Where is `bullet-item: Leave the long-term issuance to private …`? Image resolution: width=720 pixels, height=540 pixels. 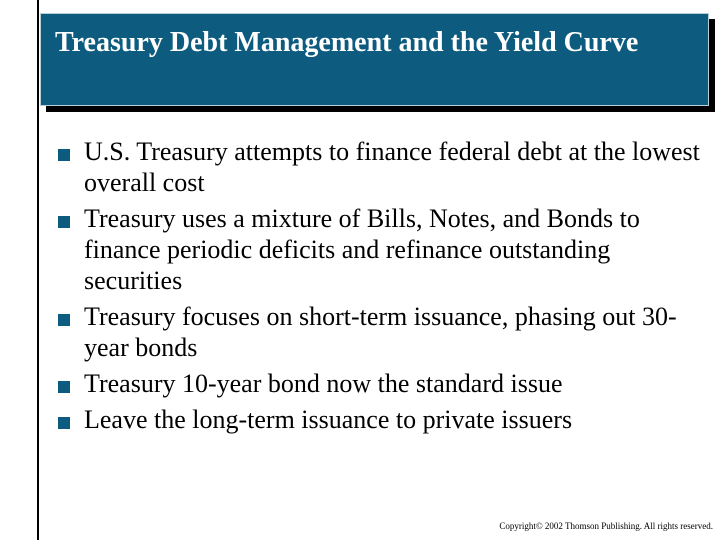 bullet-item: Leave the long-term issuance to private … is located at coordinates (383, 419).